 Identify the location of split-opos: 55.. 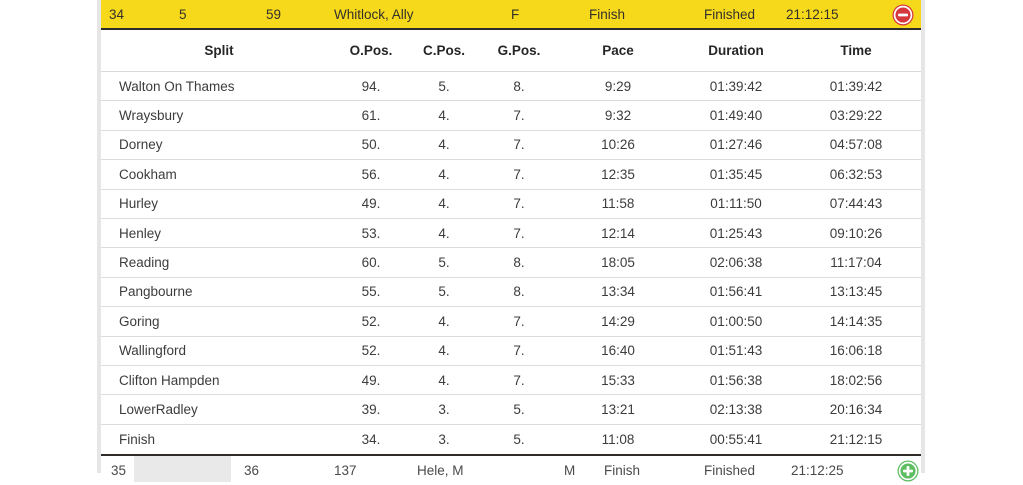
(371, 292).